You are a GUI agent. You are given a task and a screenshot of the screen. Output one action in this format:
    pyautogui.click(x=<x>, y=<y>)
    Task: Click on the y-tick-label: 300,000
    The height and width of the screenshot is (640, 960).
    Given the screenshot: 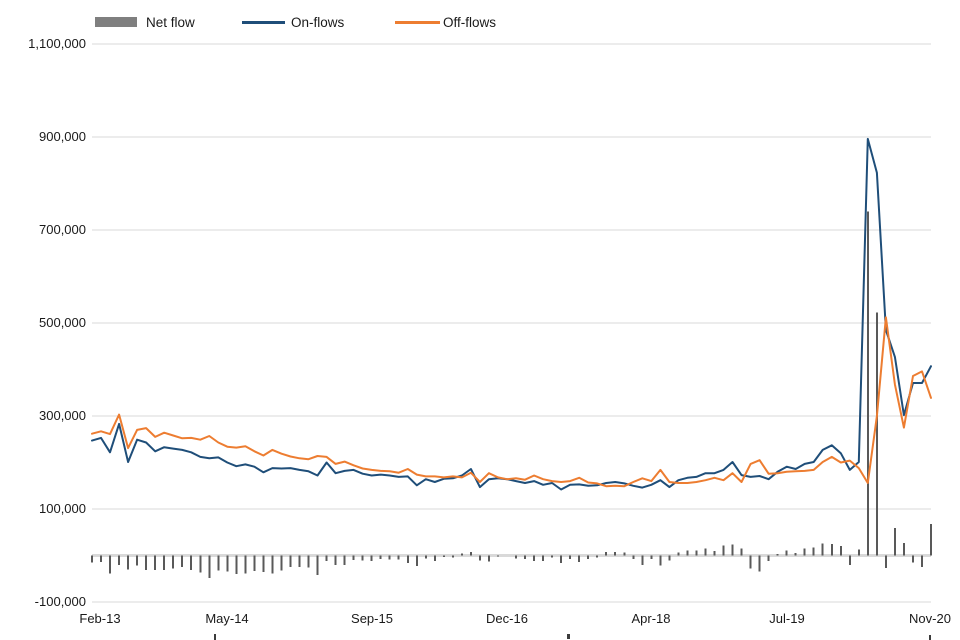 What is the action you would take?
    pyautogui.click(x=62, y=415)
    